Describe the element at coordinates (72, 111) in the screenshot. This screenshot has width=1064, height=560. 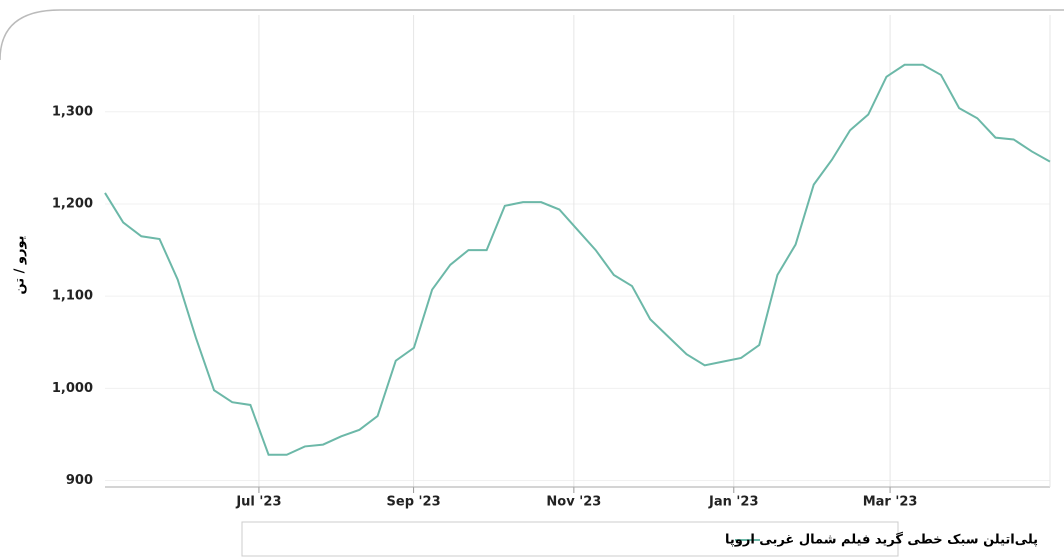
I see `y-tick-label: 1,300` at that location.